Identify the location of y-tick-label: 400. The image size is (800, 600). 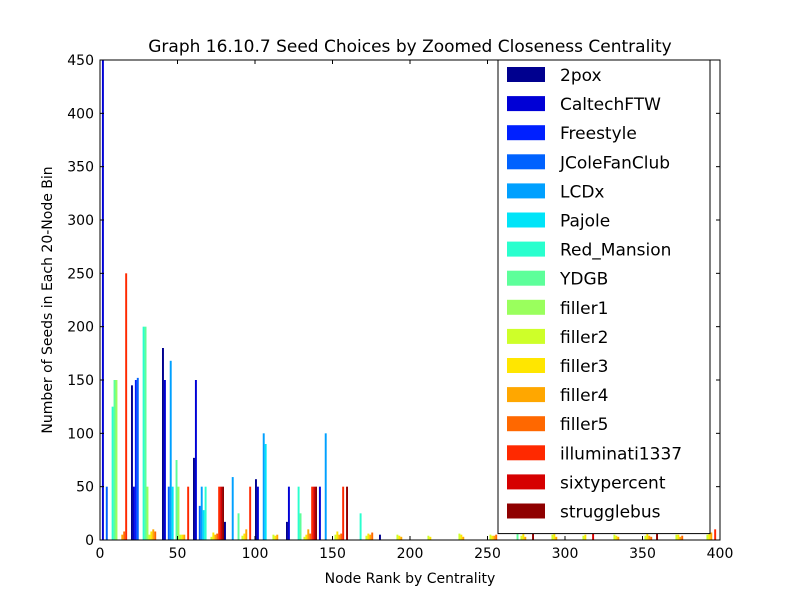
(80, 114).